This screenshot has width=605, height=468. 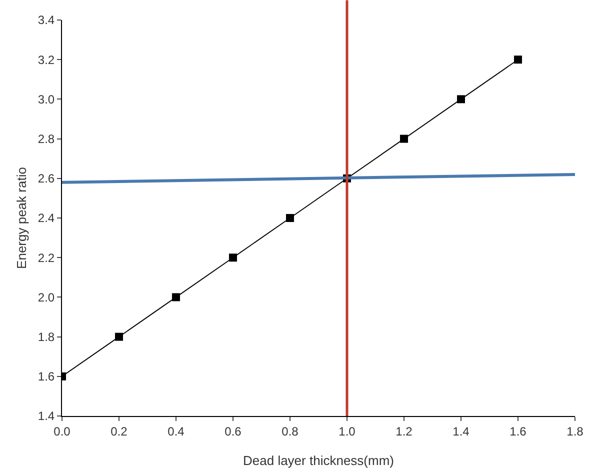 What do you see at coordinates (46, 257) in the screenshot?
I see `y-tick-label: 2.2` at bounding box center [46, 257].